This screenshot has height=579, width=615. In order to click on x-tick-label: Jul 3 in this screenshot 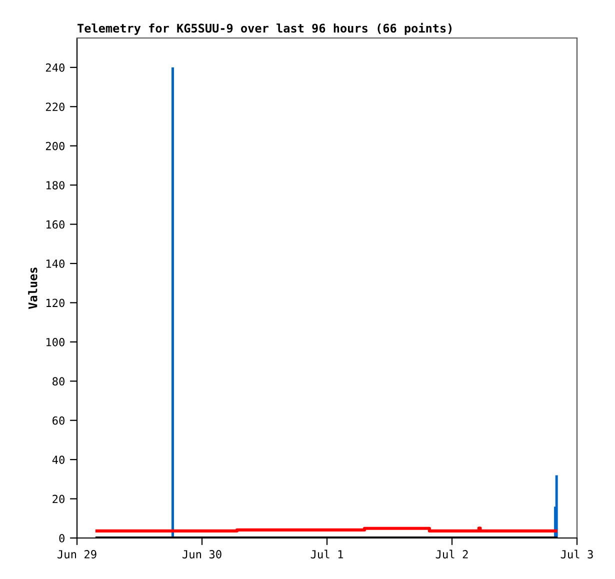, I will do `click(576, 554)`.